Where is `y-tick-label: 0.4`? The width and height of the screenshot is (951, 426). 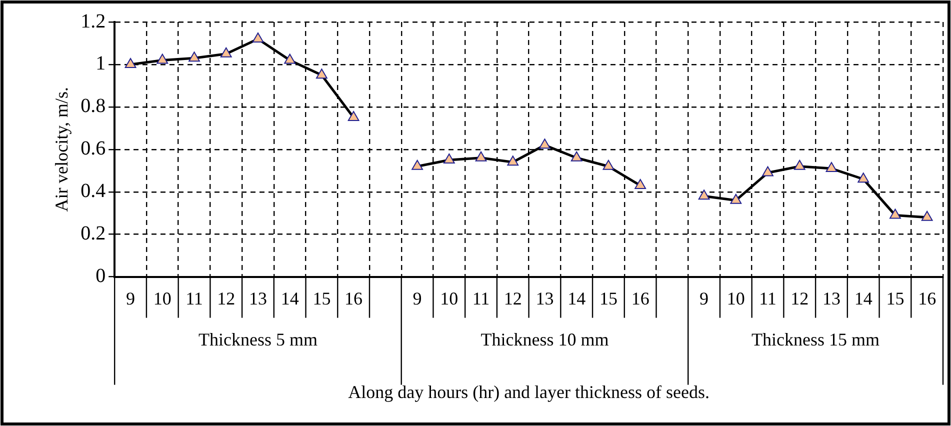 y-tick-label: 0.4 is located at coordinates (93, 191).